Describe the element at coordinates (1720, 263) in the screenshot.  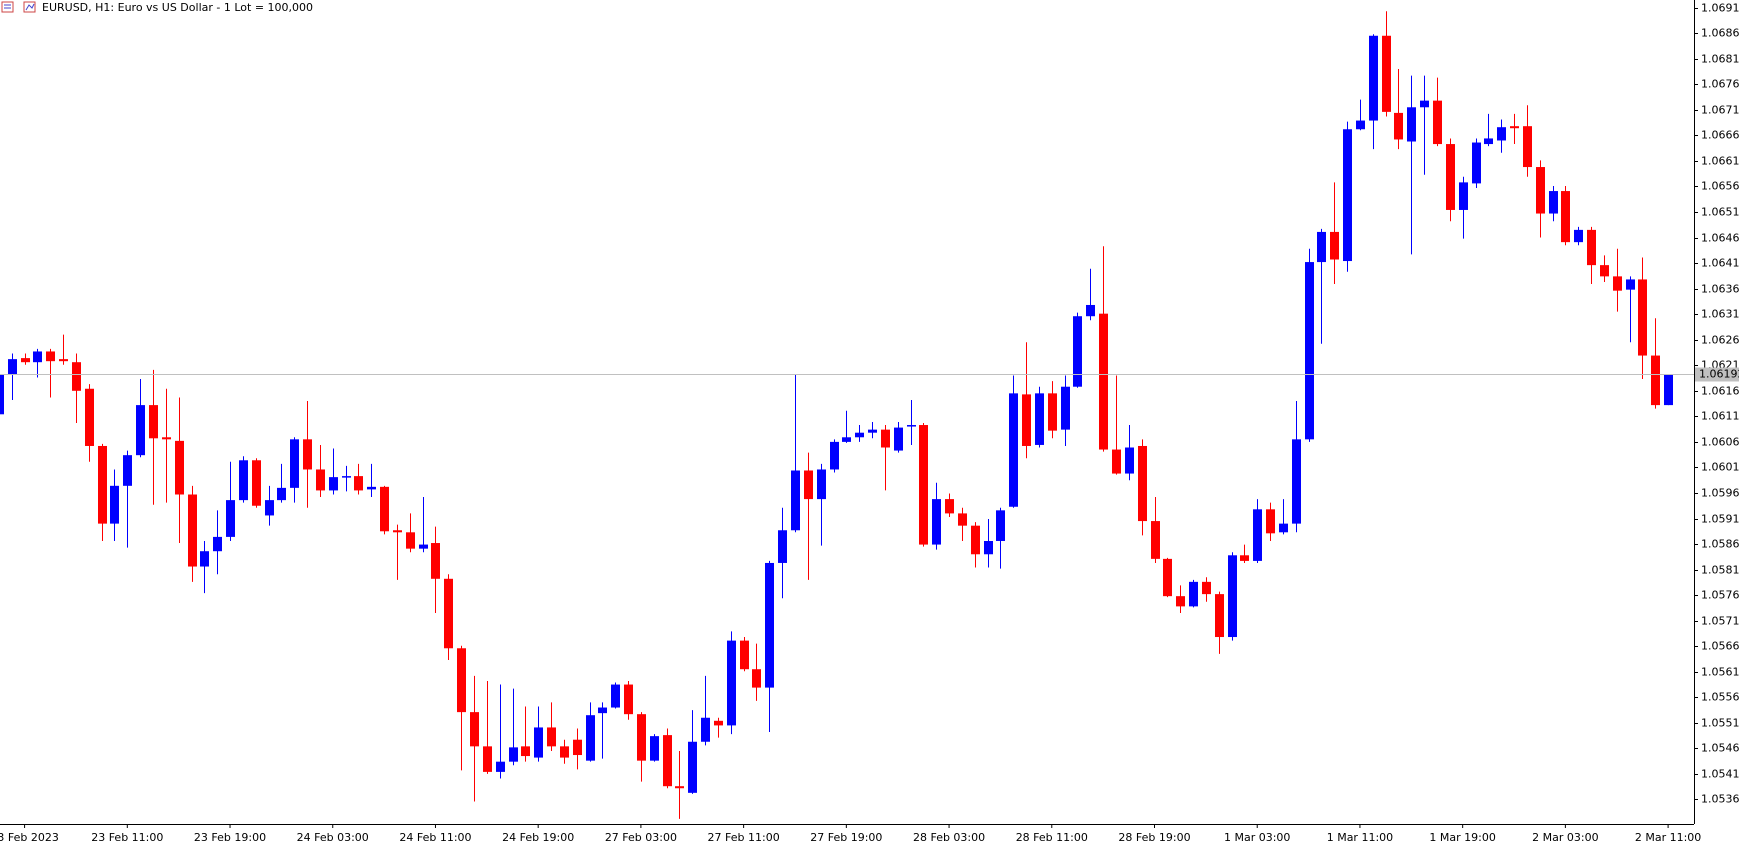
I see `y-tick-label: 1.06410` at that location.